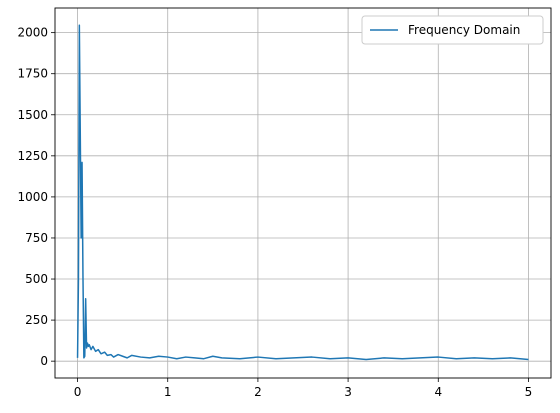  I want to click on y-tick-label: 1500, so click(32, 115).